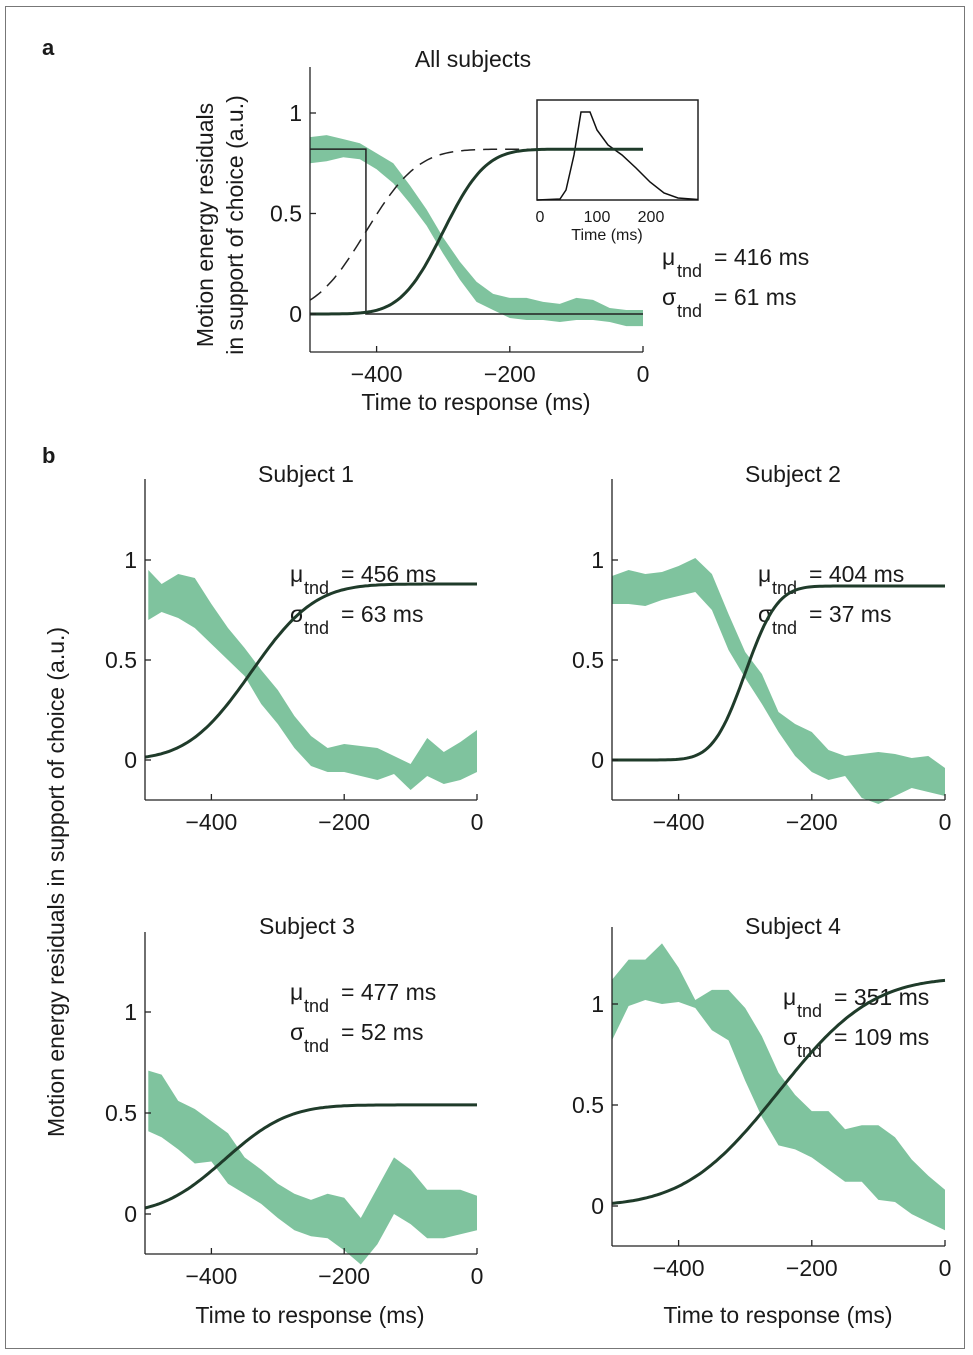  What do you see at coordinates (388, 992) in the screenshot?
I see `subject-3-mu-value: = 477 ms` at bounding box center [388, 992].